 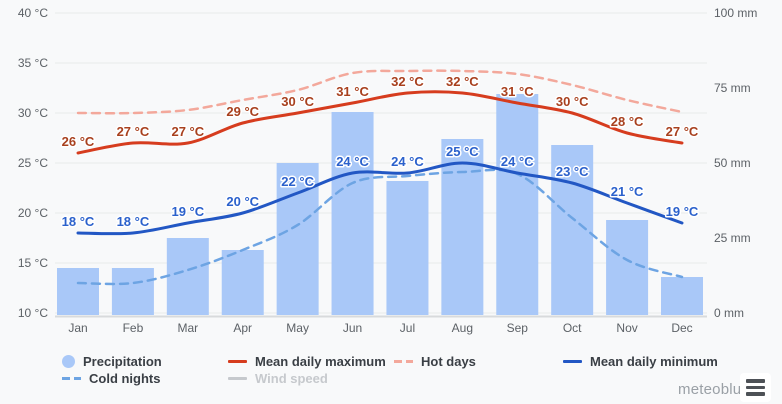 What do you see at coordinates (732, 88) in the screenshot?
I see `right-axis-tick-label: 75 mm` at bounding box center [732, 88].